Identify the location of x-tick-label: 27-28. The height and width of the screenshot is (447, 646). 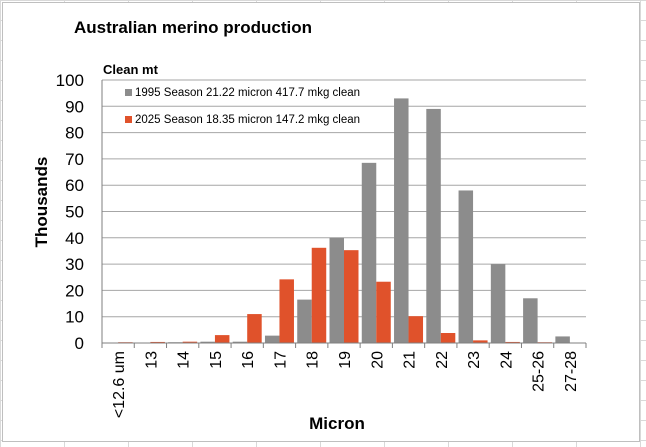
(571, 371).